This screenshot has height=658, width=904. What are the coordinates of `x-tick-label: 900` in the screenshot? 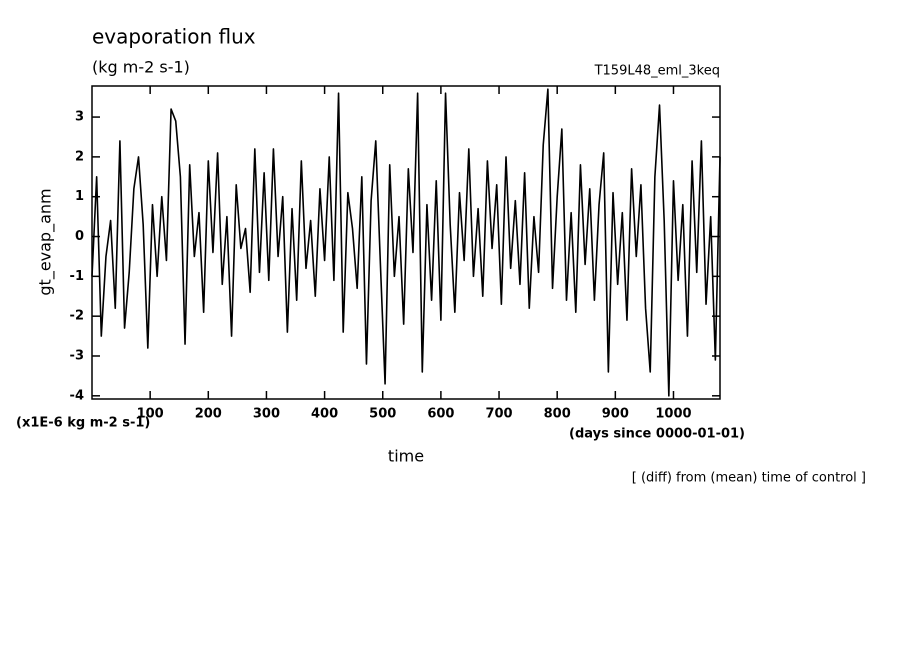 It's located at (615, 414).